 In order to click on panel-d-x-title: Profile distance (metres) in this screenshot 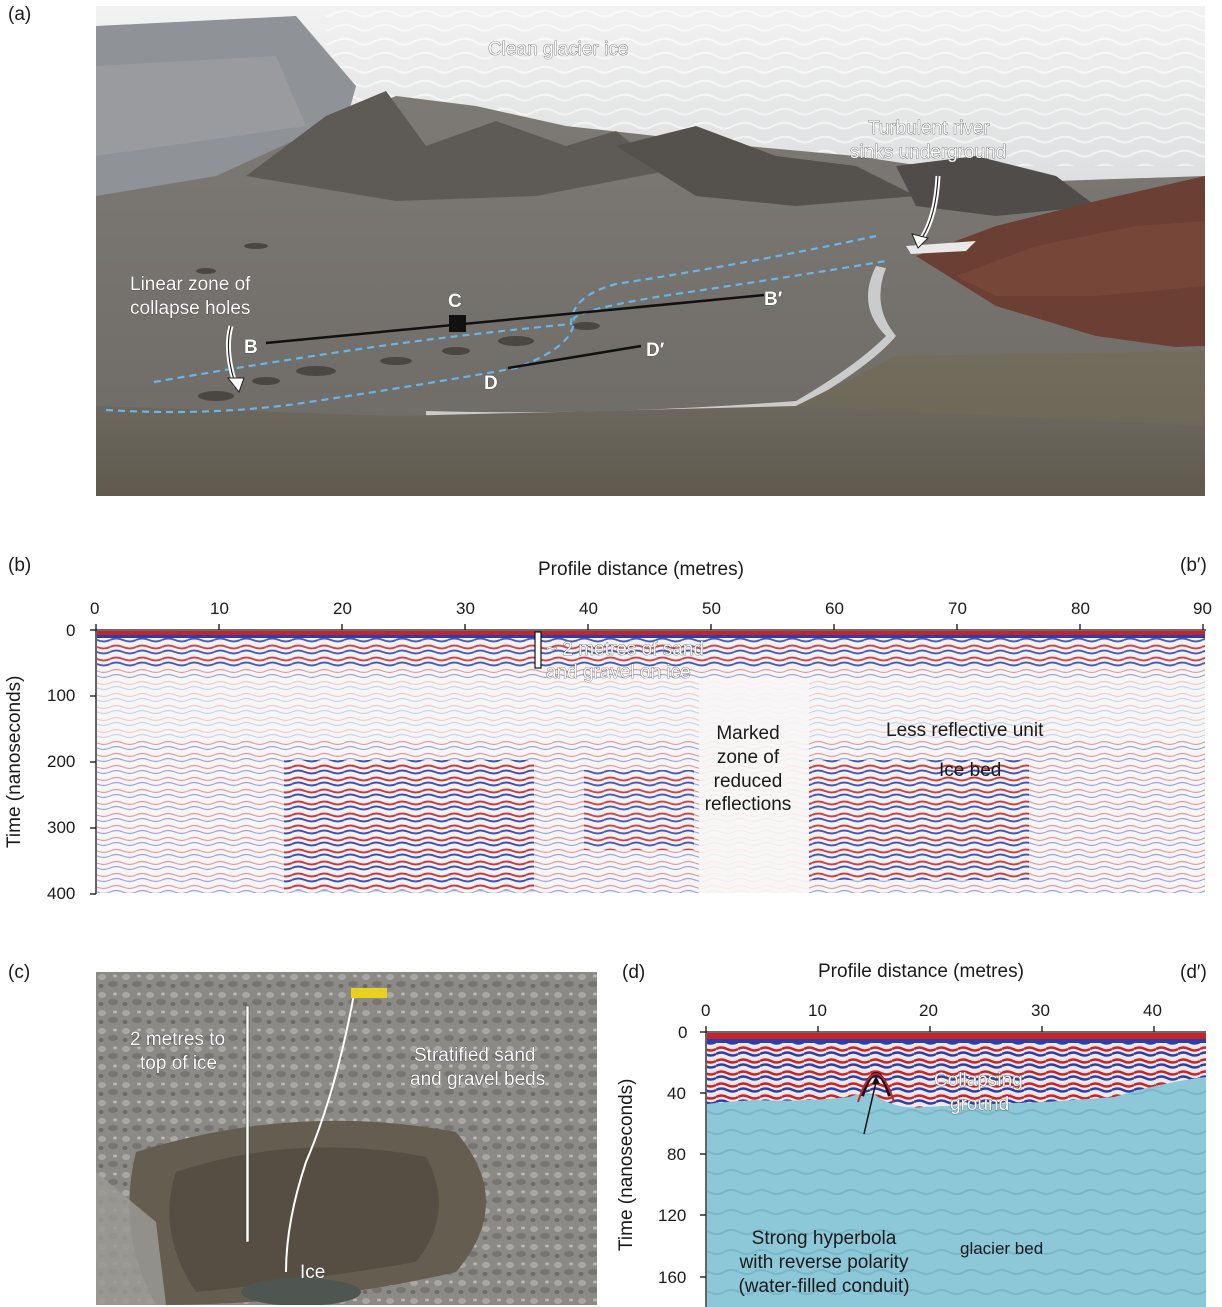, I will do `click(921, 971)`.